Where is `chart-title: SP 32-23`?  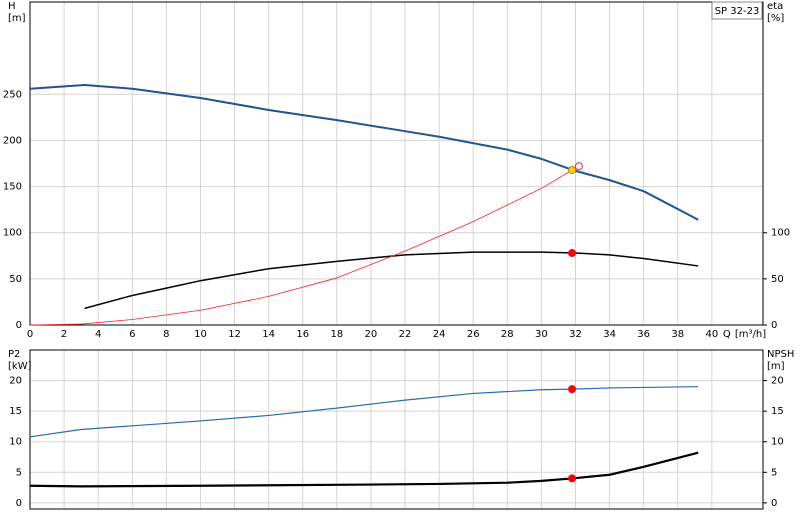 chart-title: SP 32-23 is located at coordinates (737, 11).